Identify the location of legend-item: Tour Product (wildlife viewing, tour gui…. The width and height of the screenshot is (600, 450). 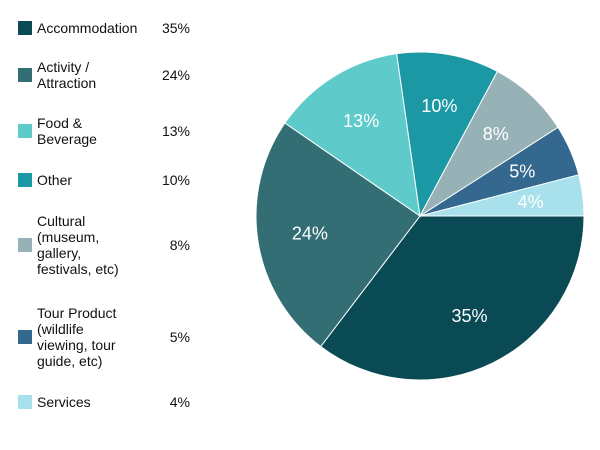
(104, 337).